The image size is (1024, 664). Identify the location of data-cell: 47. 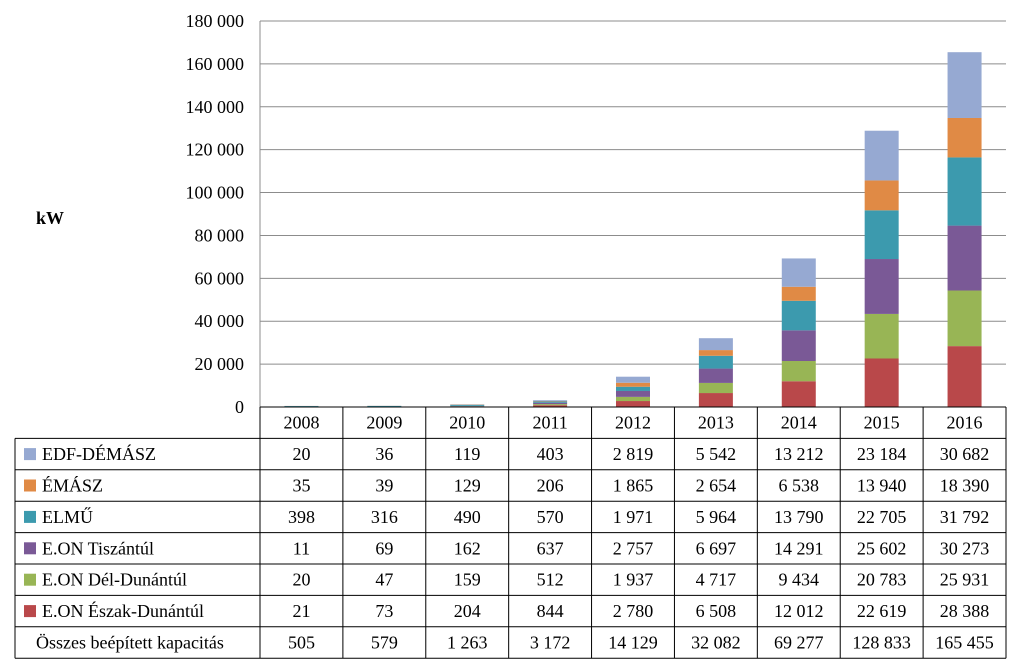
(384, 580).